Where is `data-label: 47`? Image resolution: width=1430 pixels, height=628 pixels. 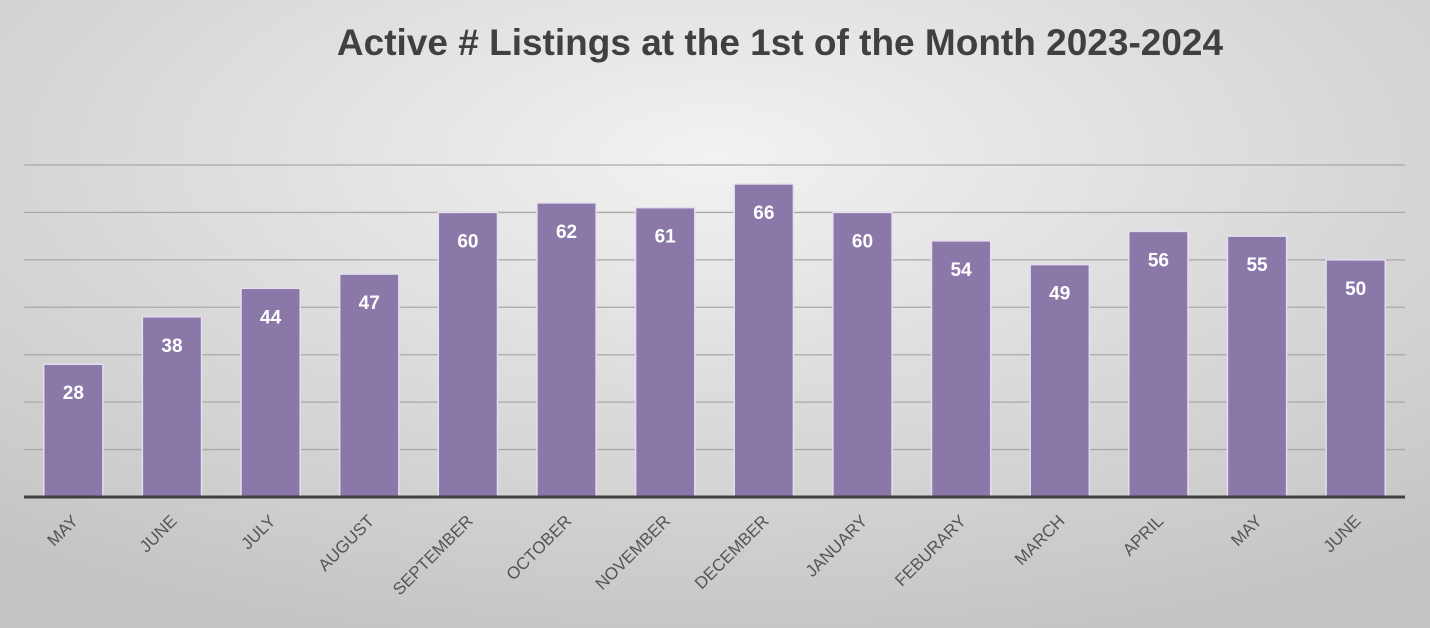
data-label: 47 is located at coordinates (369, 303).